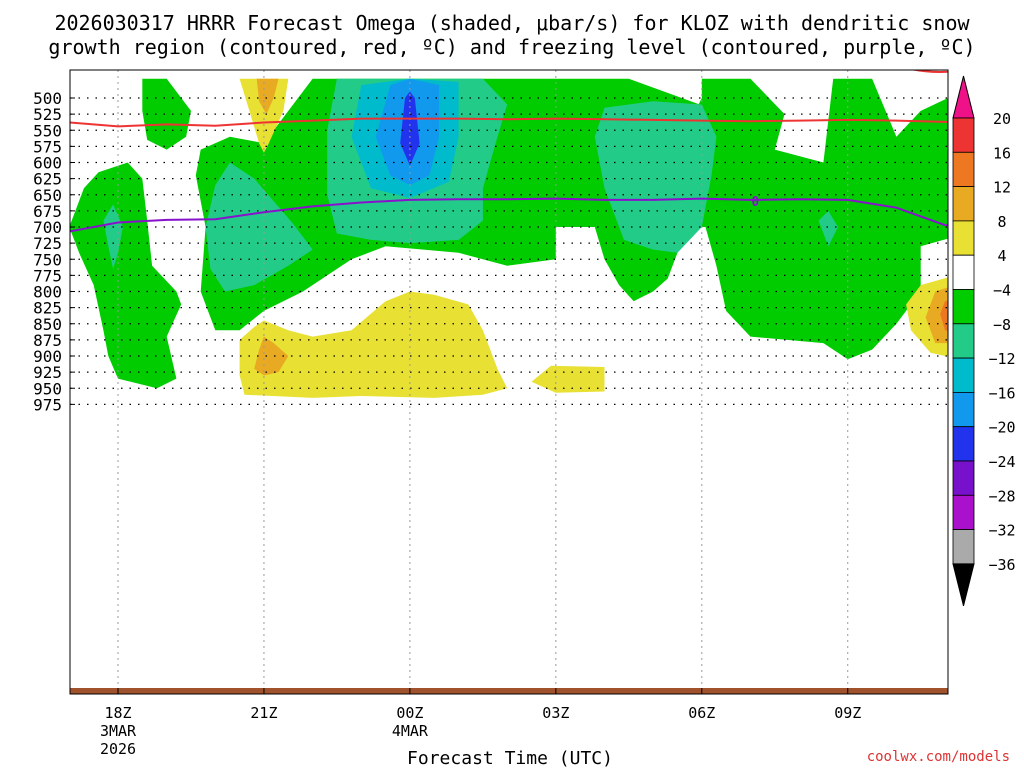 Image resolution: width=1024 pixels, height=768 pixels. What do you see at coordinates (47, 324) in the screenshot?
I see `y-tick-label-850: 850` at bounding box center [47, 324].